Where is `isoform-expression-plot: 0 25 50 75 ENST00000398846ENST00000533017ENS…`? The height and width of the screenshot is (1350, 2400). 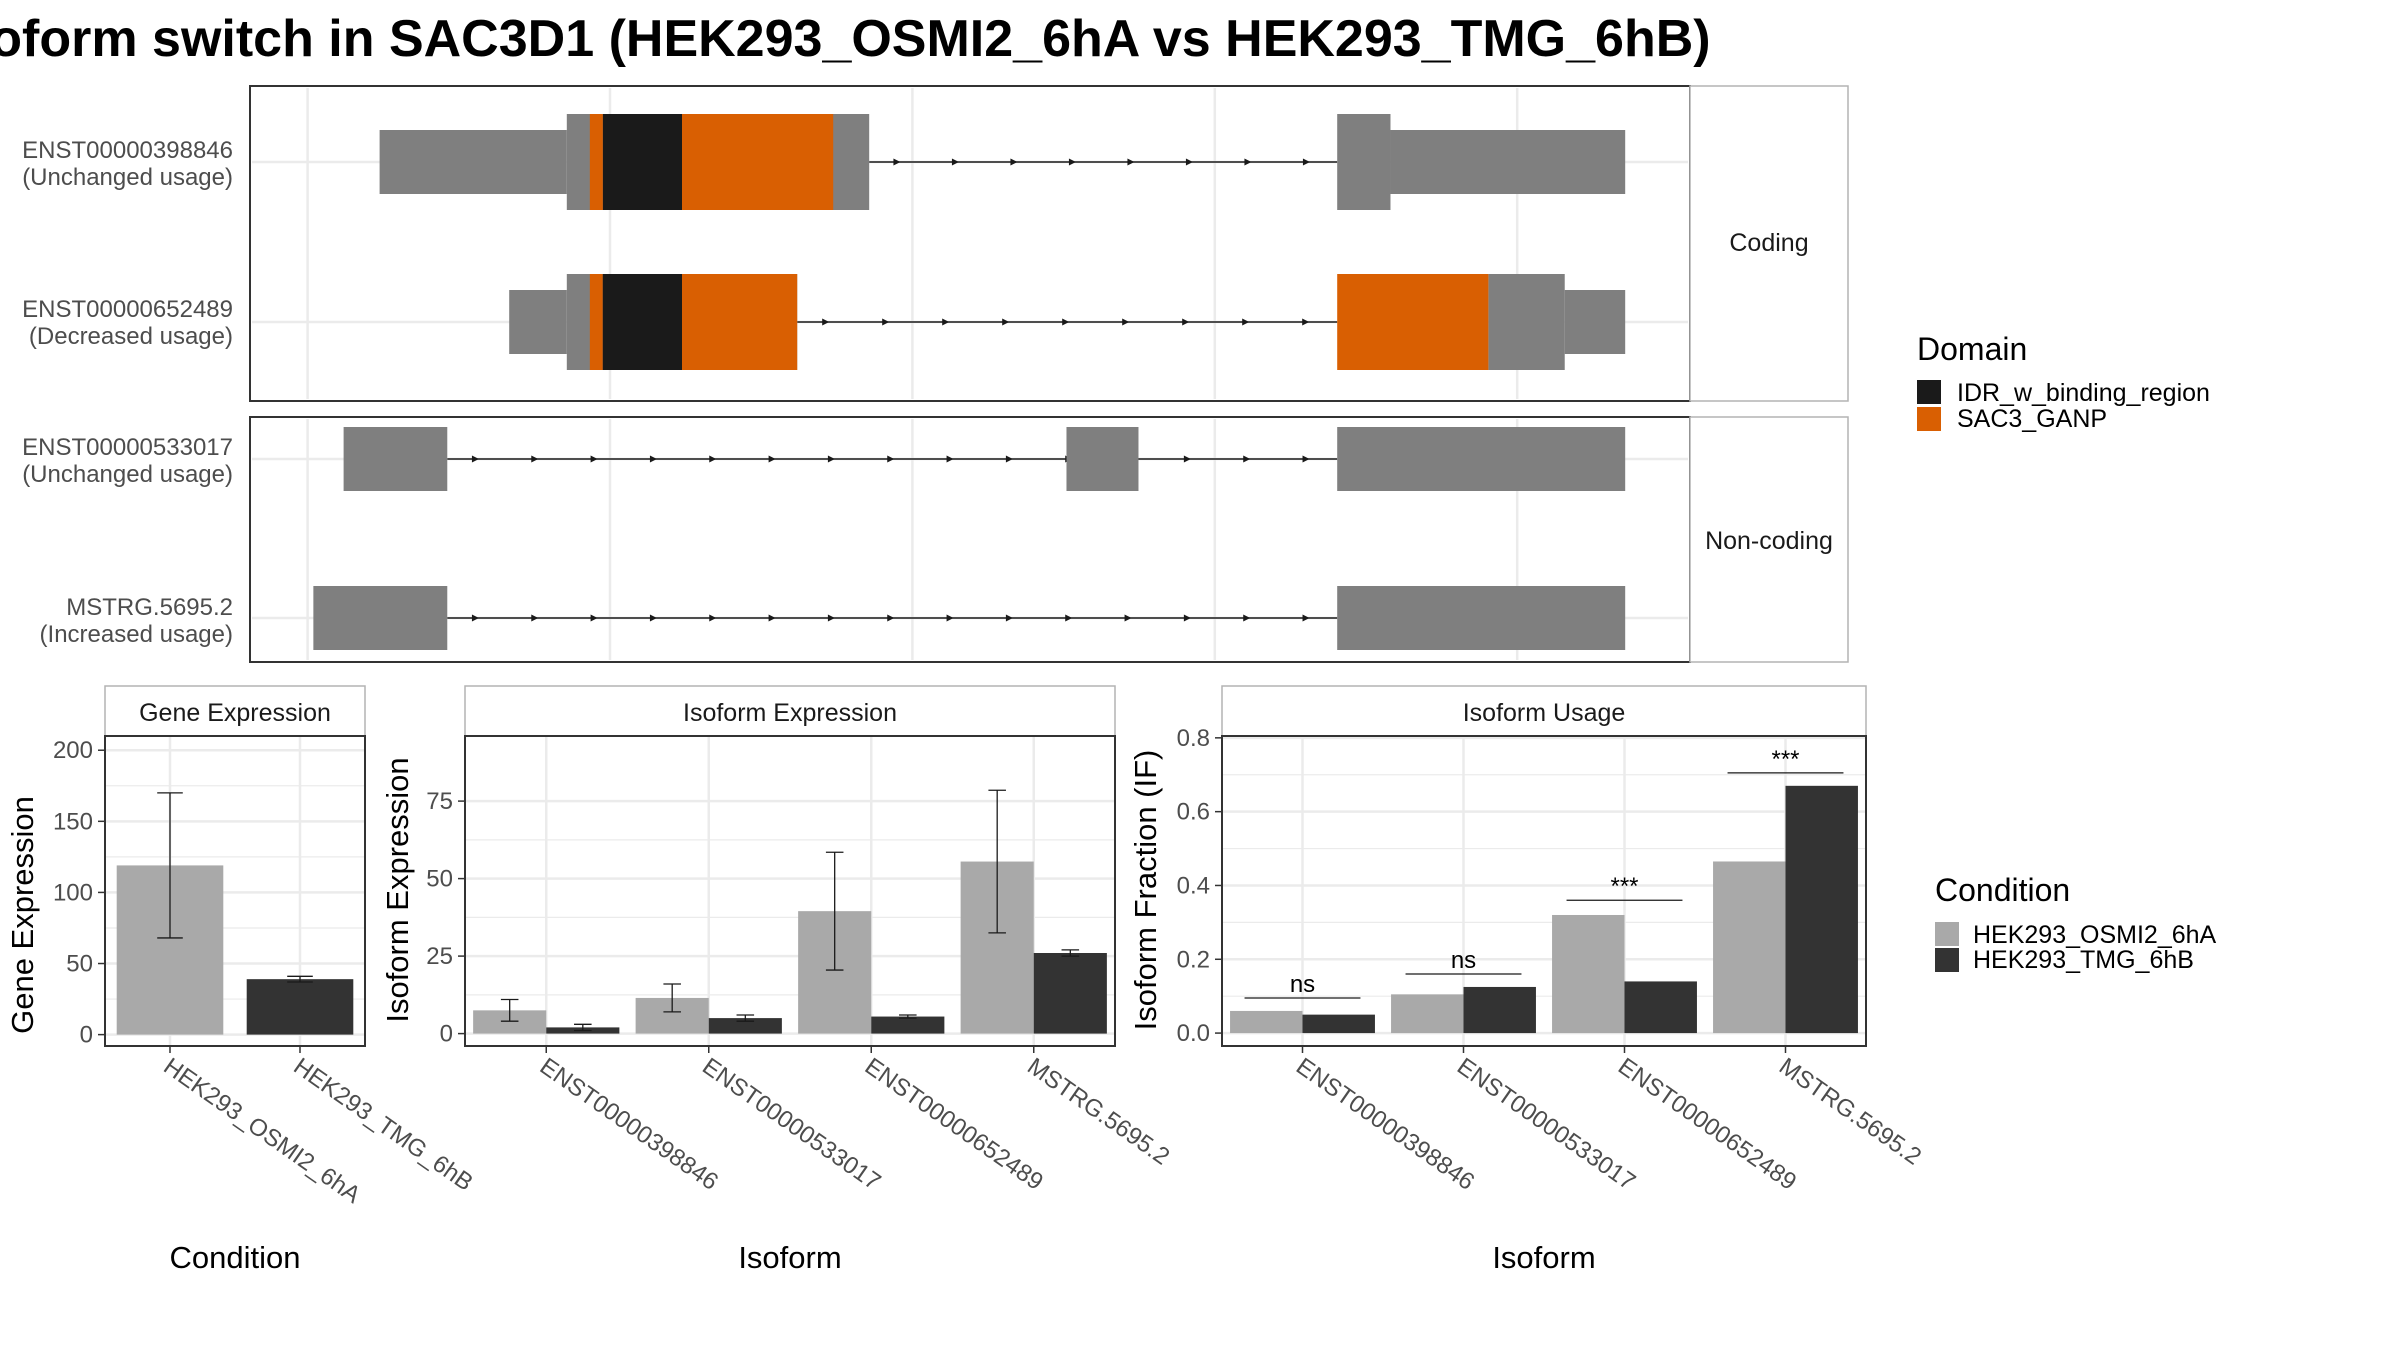 isoform-expression-plot: 0 25 50 75 ENST00000398846ENST00000533017ENS… is located at coordinates (800, 965).